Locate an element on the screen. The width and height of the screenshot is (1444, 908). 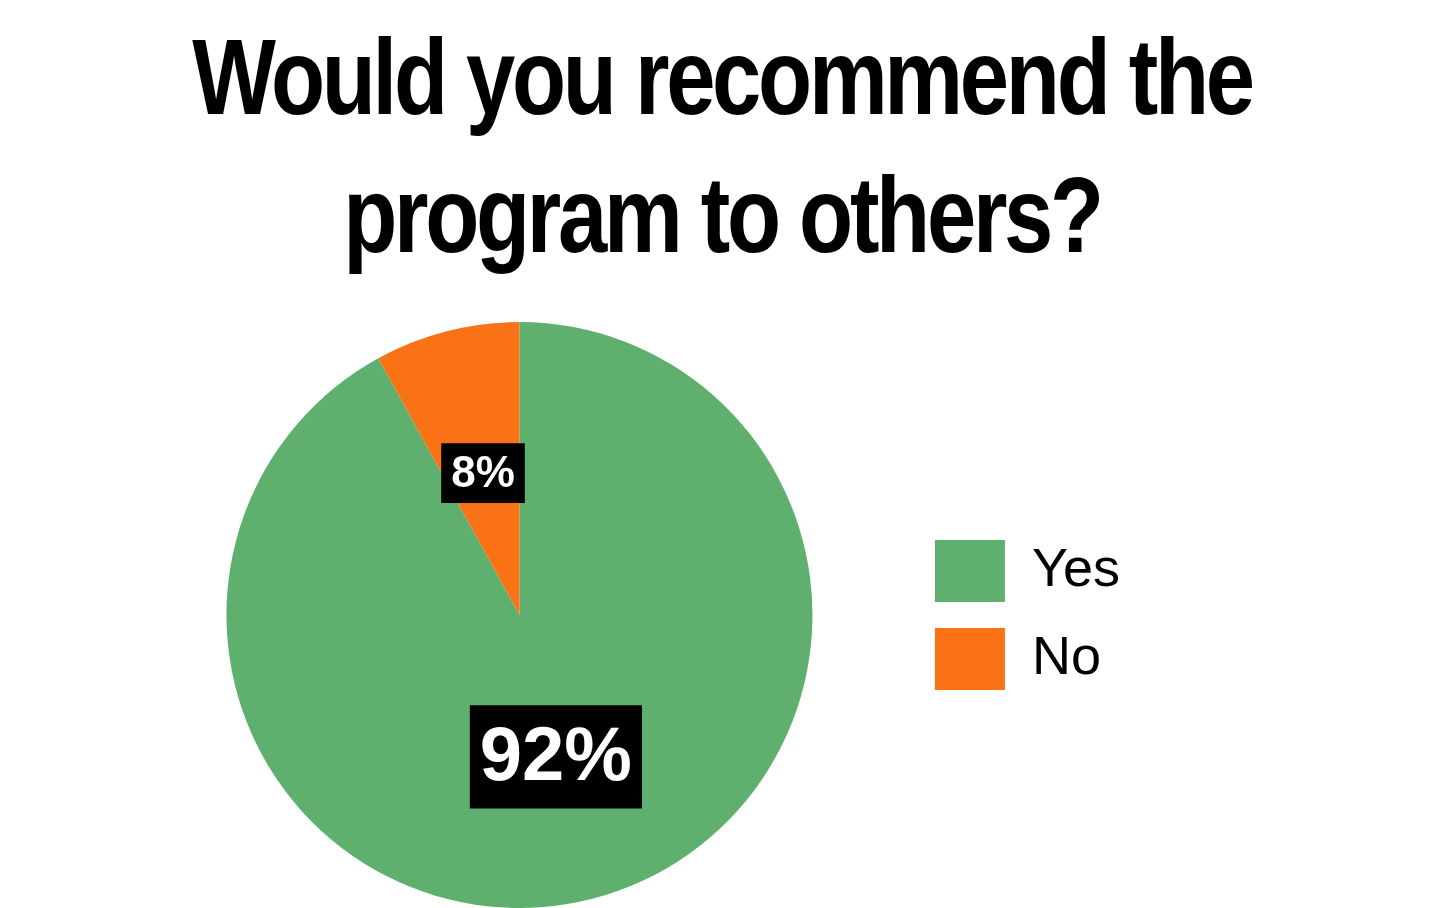
data-label: 92% is located at coordinates (555, 753).